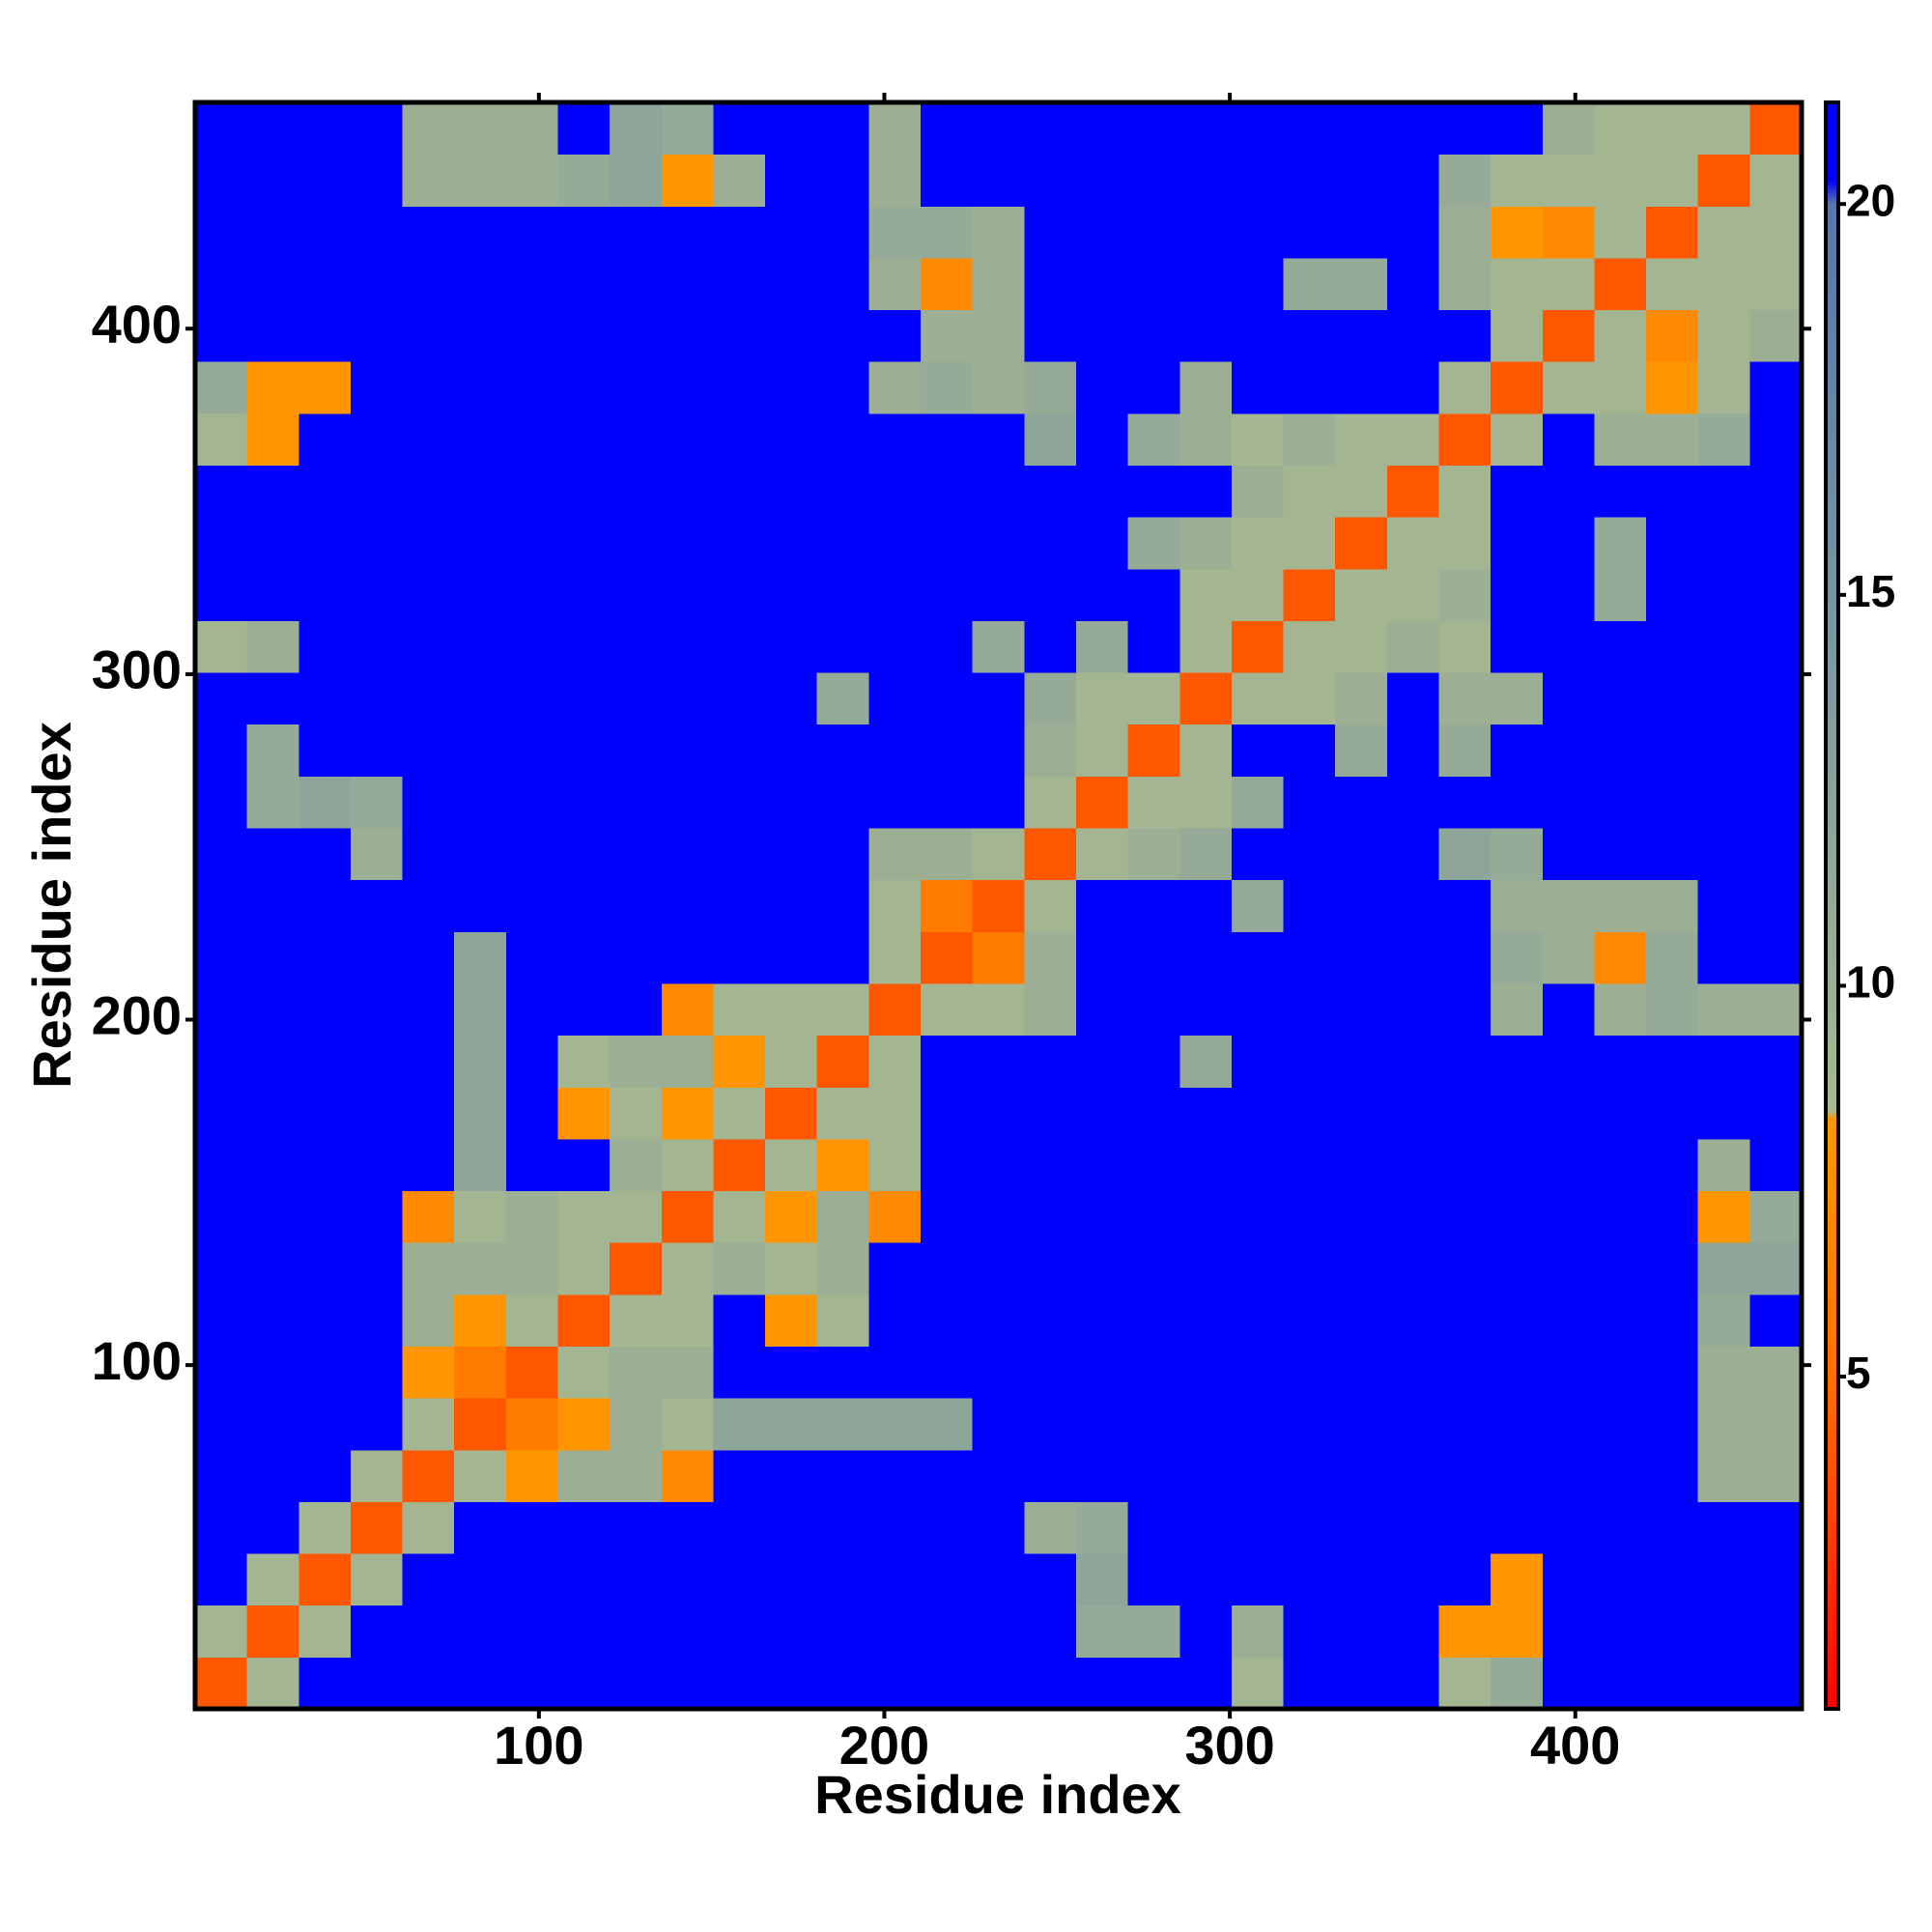 The width and height of the screenshot is (1932, 1932). What do you see at coordinates (1832, 905) in the screenshot?
I see `colorbar` at bounding box center [1832, 905].